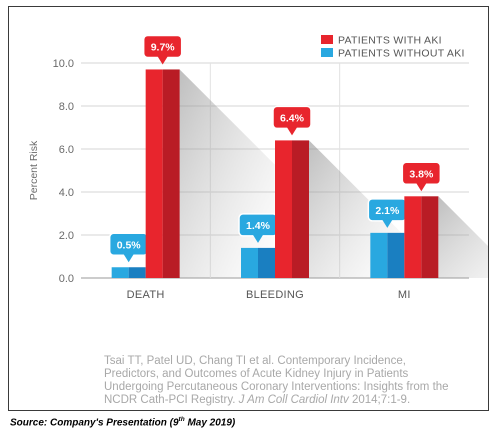 The height and width of the screenshot is (434, 497). Describe the element at coordinates (163, 47) in the screenshot. I see `data-label: 9.7%` at that location.